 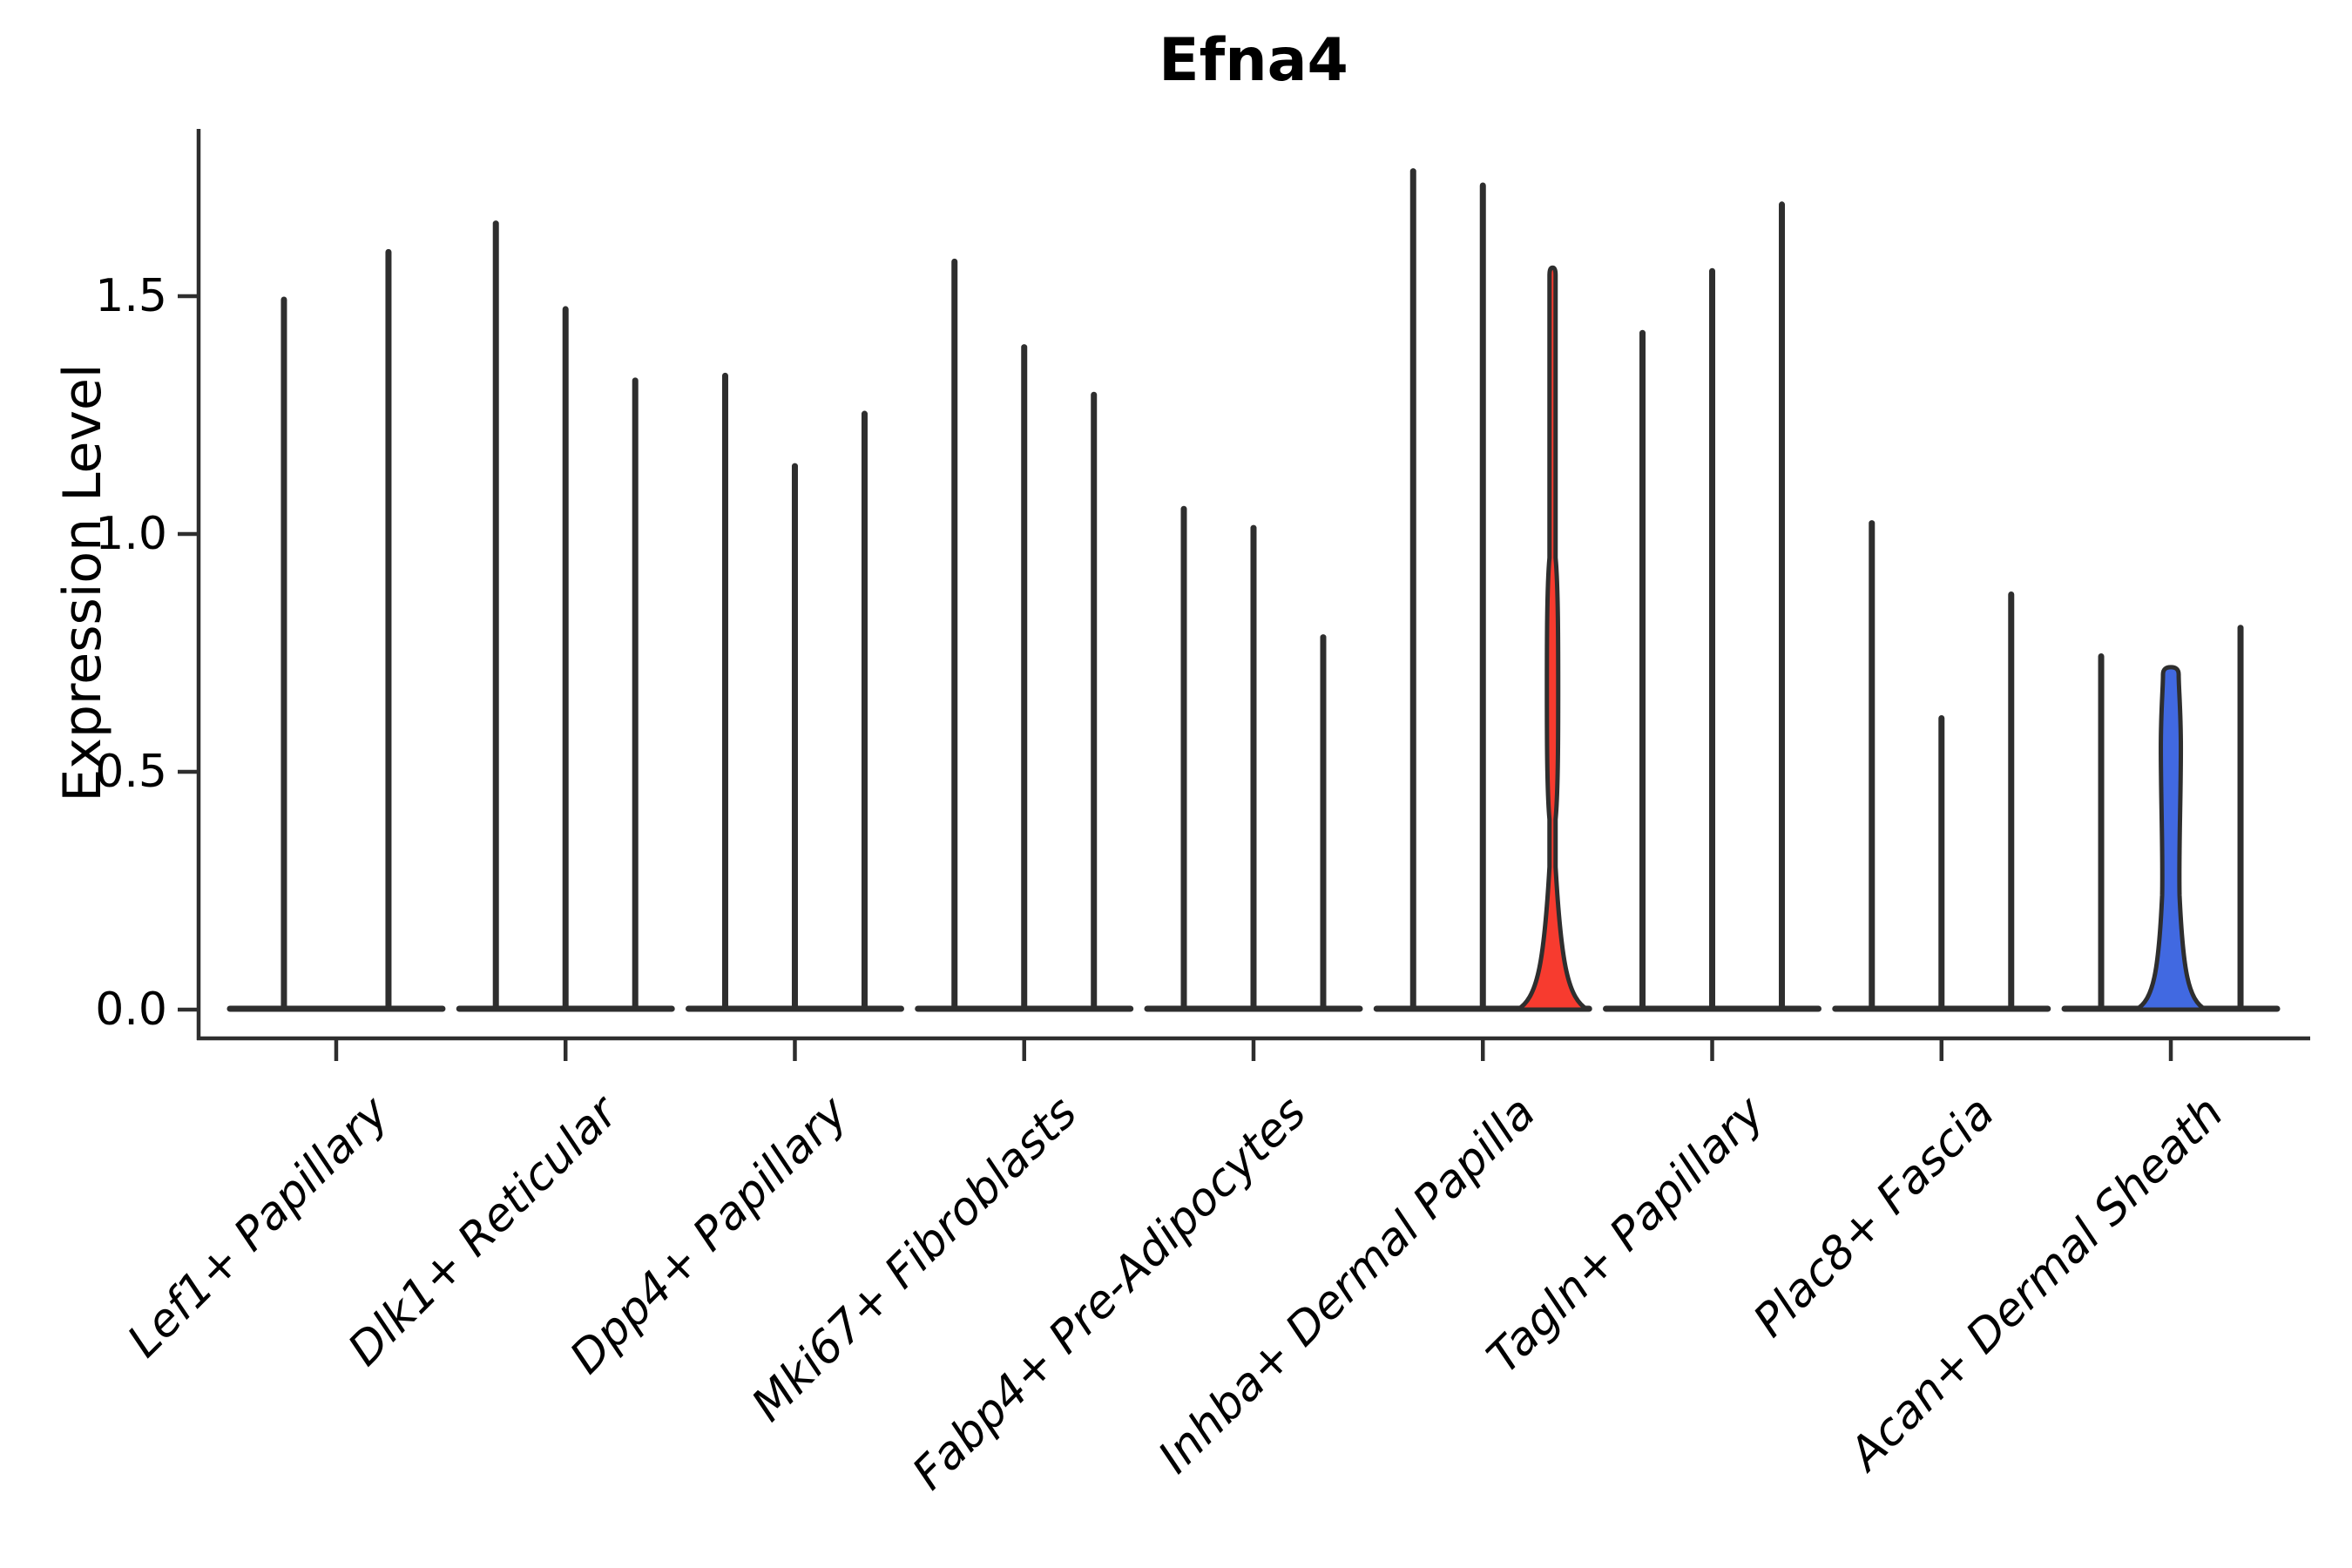 What do you see at coordinates (131, 1009) in the screenshot?
I see `y-tick-label: 0.0` at bounding box center [131, 1009].